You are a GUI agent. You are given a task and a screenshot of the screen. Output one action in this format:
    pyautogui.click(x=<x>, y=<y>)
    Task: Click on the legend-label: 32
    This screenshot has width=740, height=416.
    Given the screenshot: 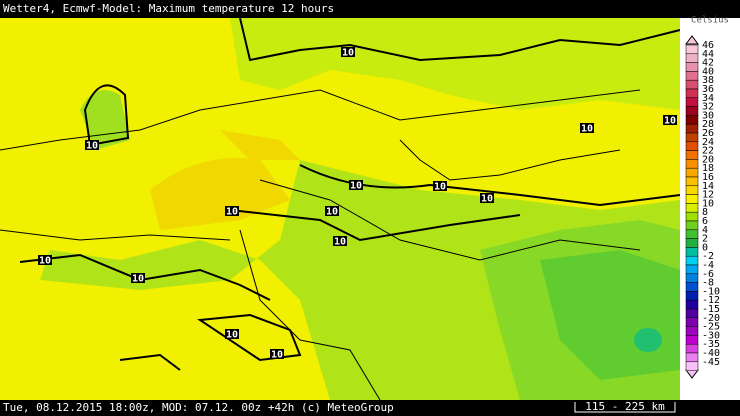 What is the action you would take?
    pyautogui.click(x=708, y=107)
    